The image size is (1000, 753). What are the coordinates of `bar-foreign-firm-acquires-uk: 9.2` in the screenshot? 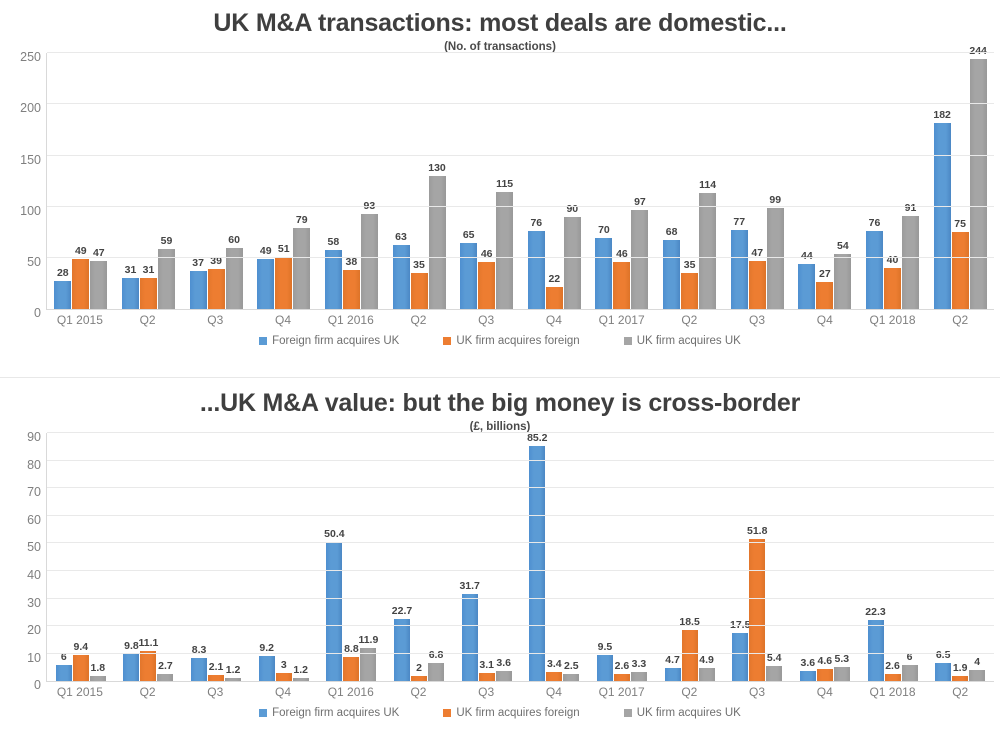 It's located at (266, 662).